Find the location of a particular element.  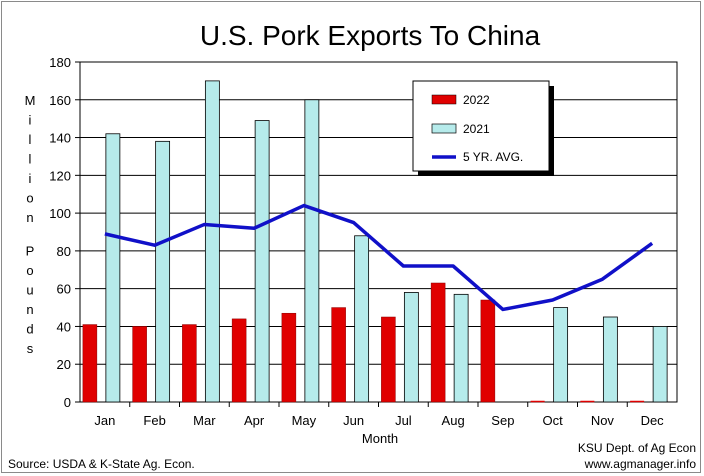

chart-title: U.S. Pork Exports To China is located at coordinates (370, 35).